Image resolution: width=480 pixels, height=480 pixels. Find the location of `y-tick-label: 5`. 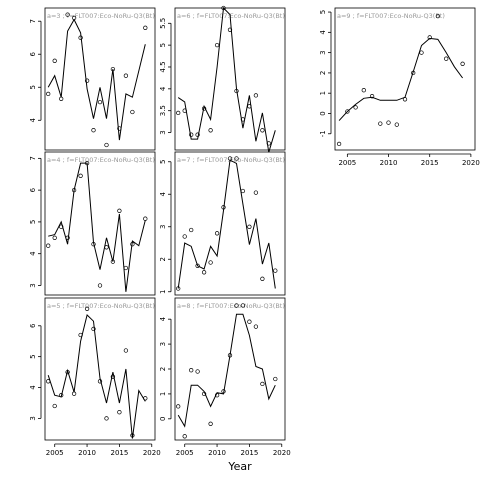

y-tick-label: 5 is located at coordinates (163, 45).